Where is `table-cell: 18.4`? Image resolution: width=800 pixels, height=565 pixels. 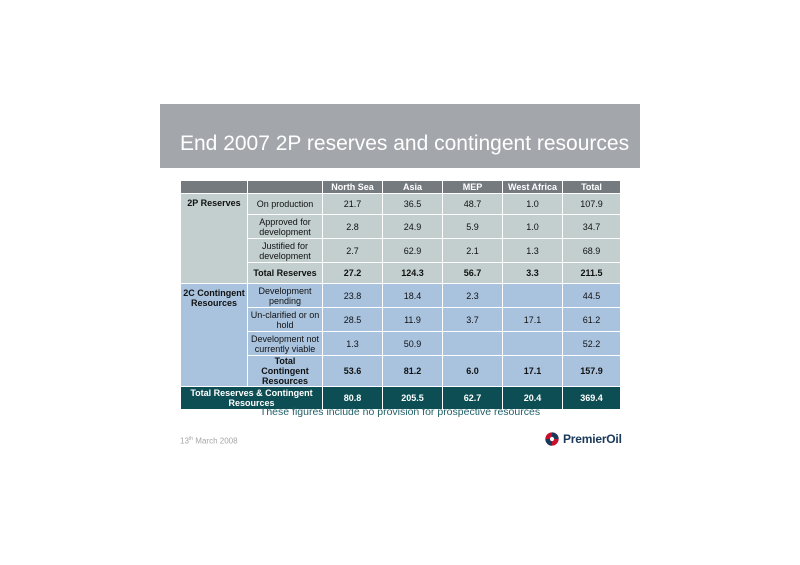 table-cell: 18.4 is located at coordinates (412, 295).